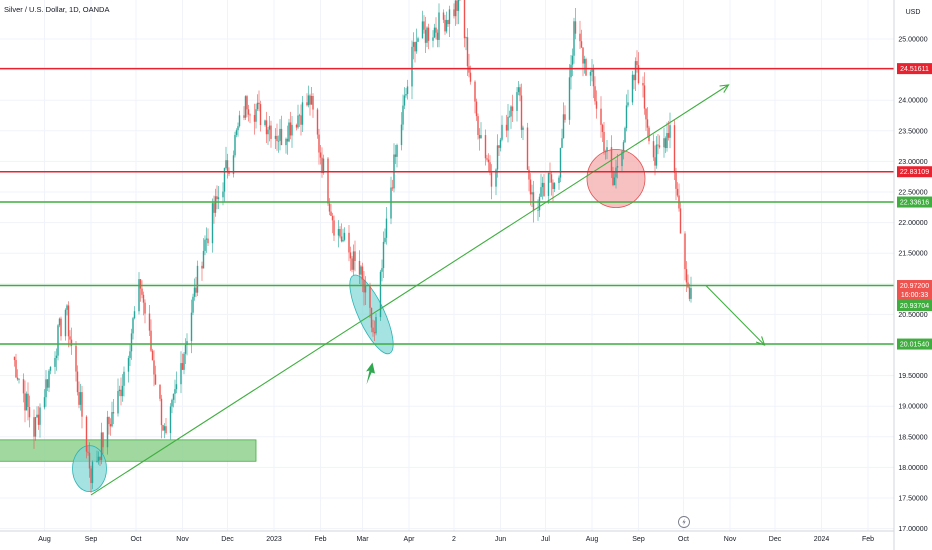 Image resolution: width=932 pixels, height=550 pixels. What do you see at coordinates (730, 539) in the screenshot?
I see `x-tick-label: Nov` at bounding box center [730, 539].